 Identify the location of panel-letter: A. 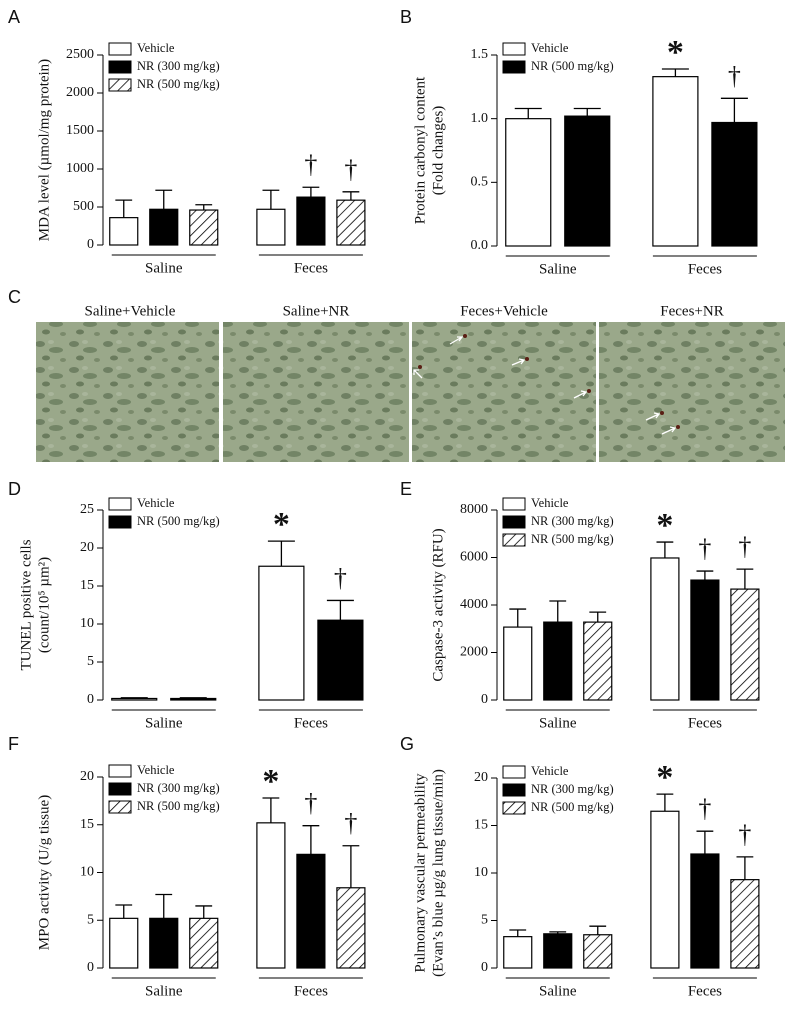
(14, 17).